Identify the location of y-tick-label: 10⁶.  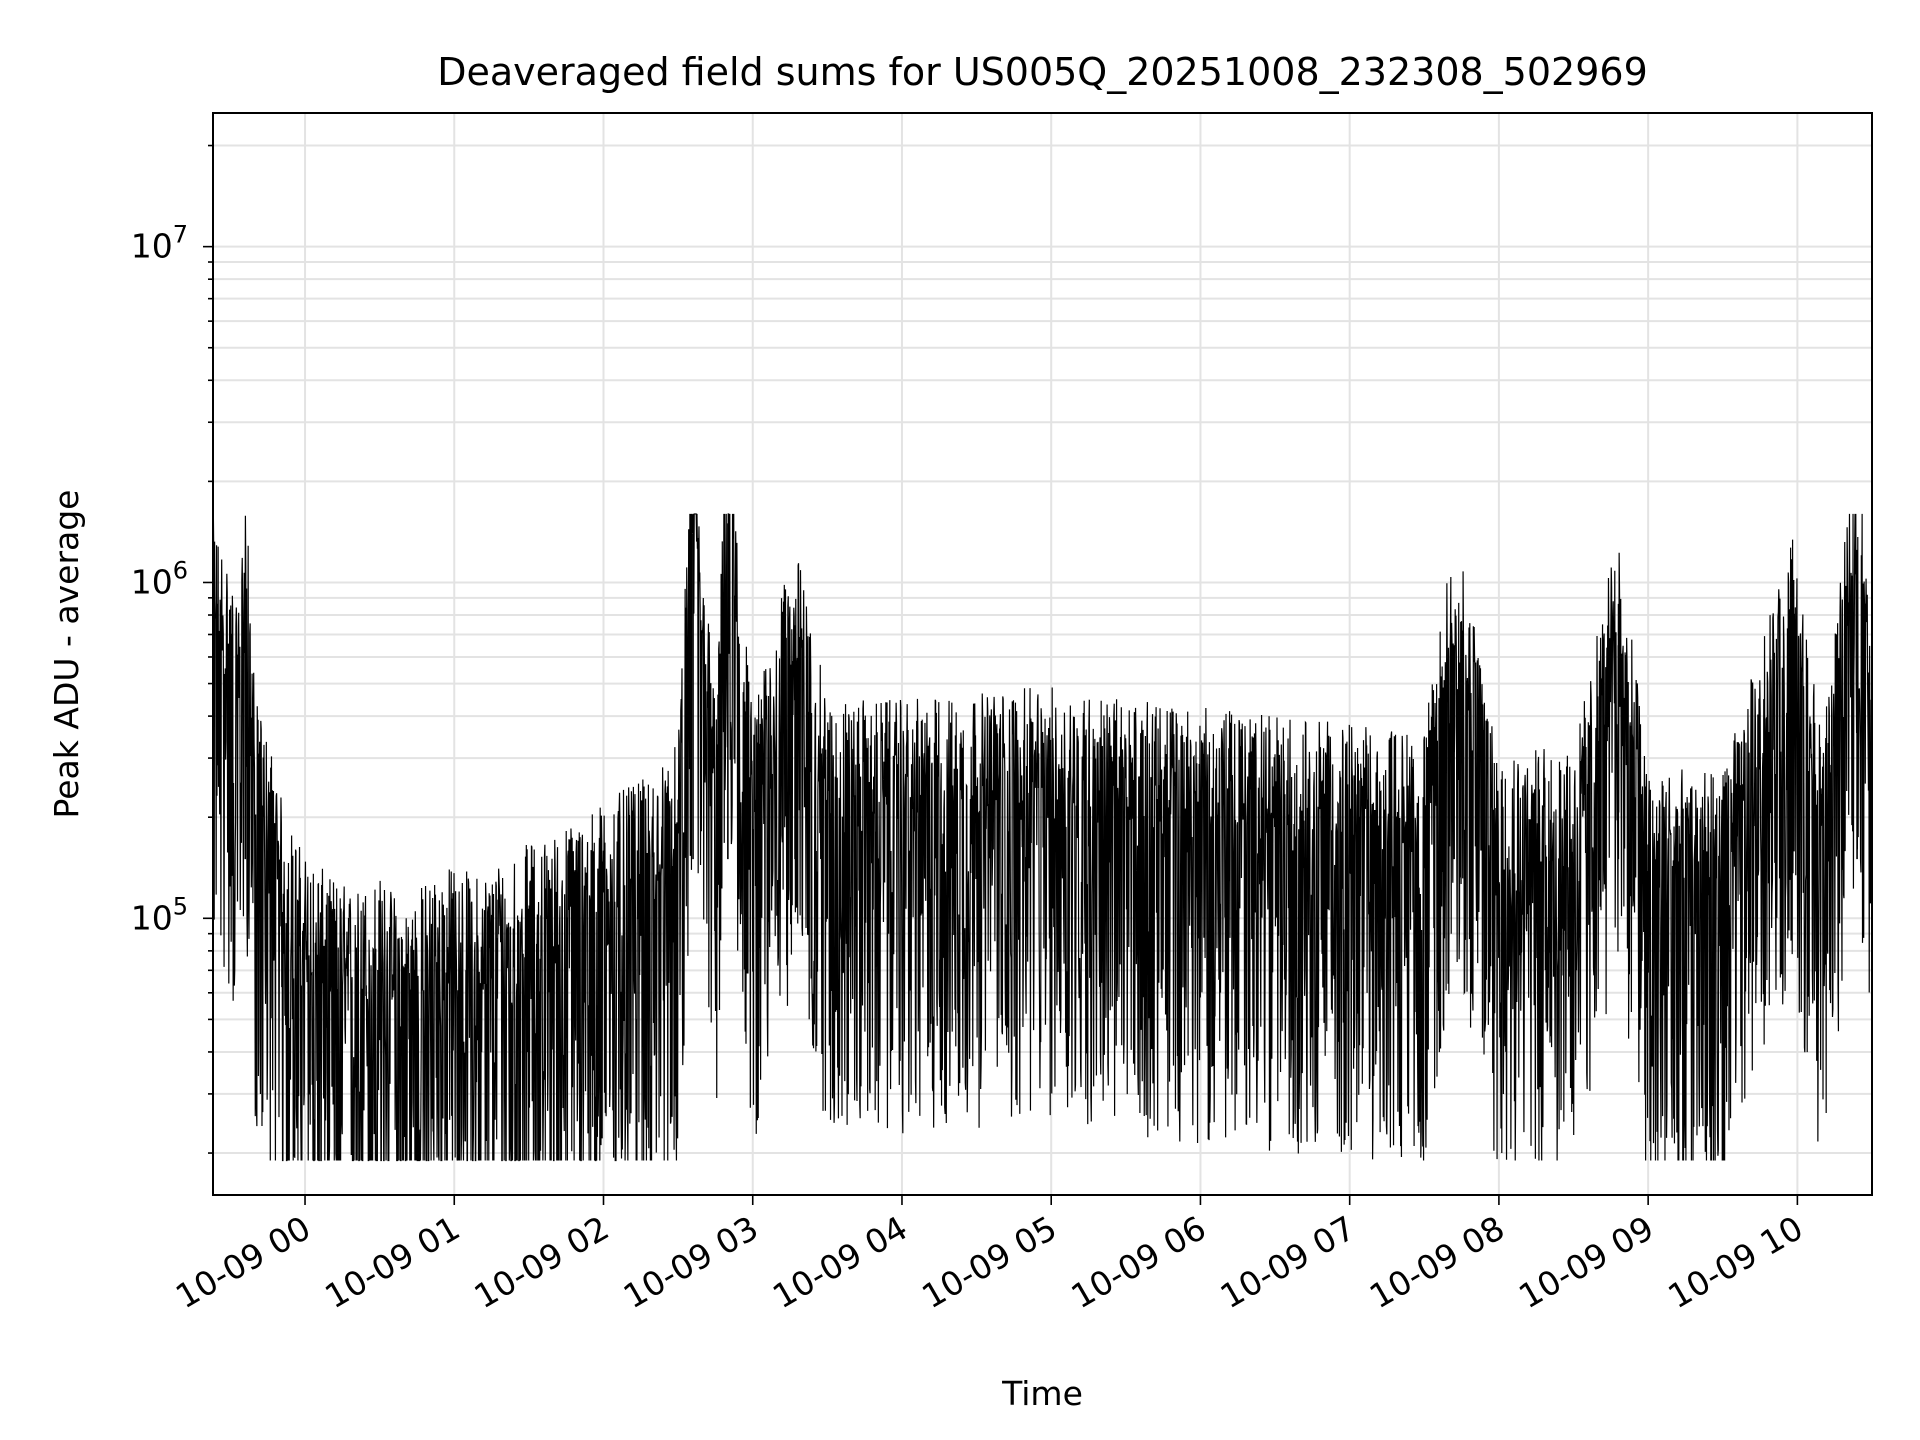
(159, 578).